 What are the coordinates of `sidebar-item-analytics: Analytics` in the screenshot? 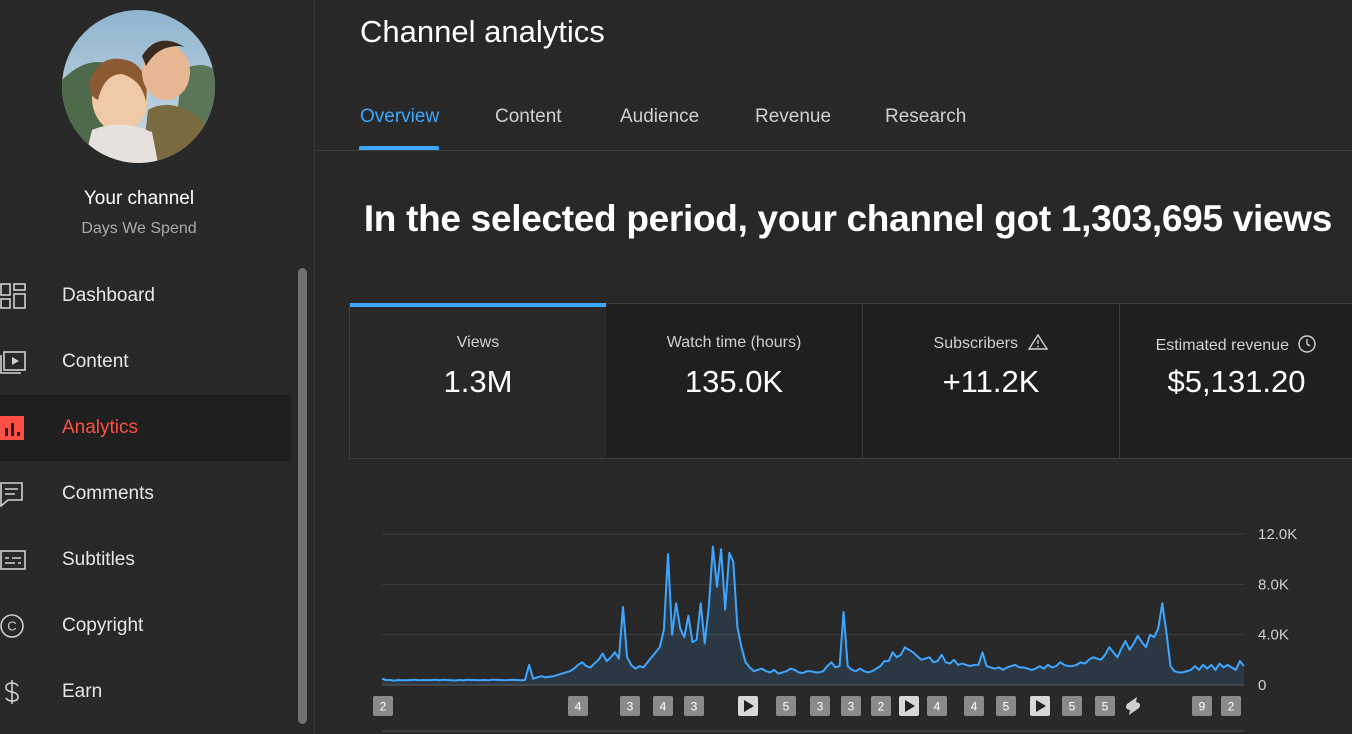 It's located at (145, 428).